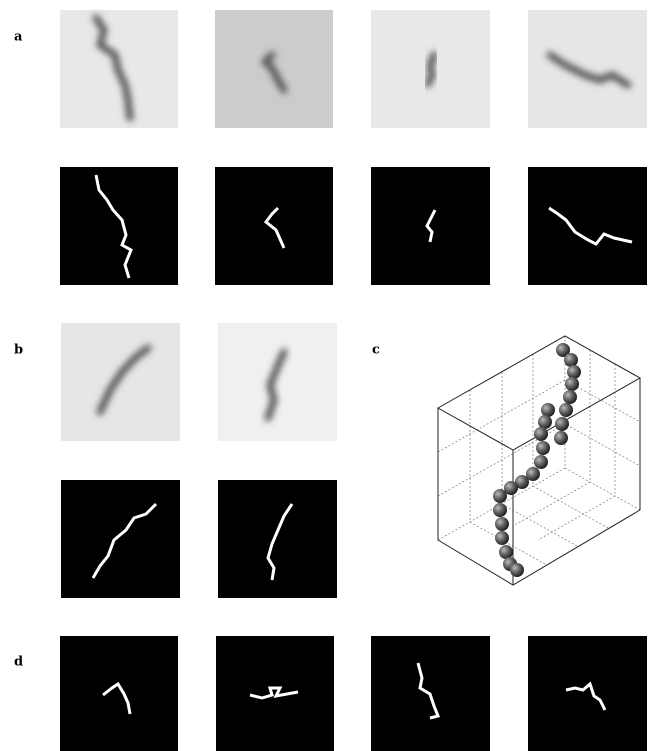 The height and width of the screenshot is (751, 649). What do you see at coordinates (18, 662) in the screenshot?
I see `panel-label: d` at bounding box center [18, 662].